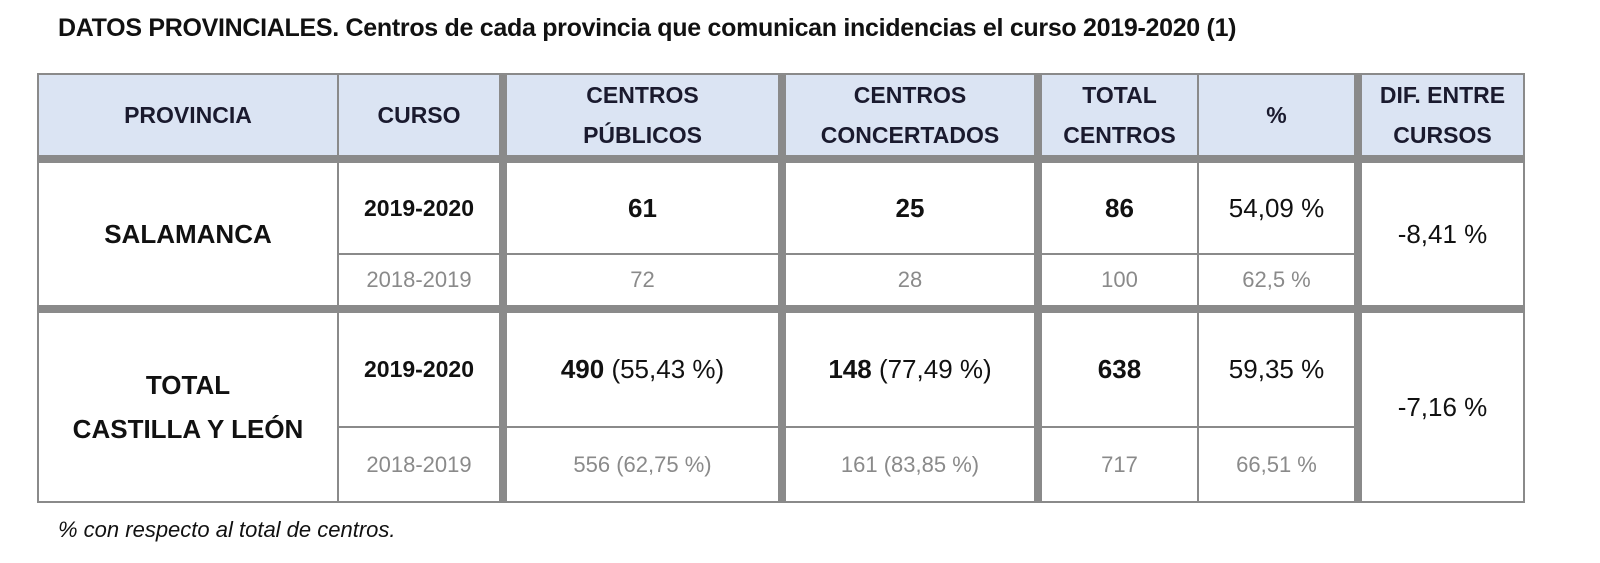  I want to click on publicos-value: 61, so click(642, 207).